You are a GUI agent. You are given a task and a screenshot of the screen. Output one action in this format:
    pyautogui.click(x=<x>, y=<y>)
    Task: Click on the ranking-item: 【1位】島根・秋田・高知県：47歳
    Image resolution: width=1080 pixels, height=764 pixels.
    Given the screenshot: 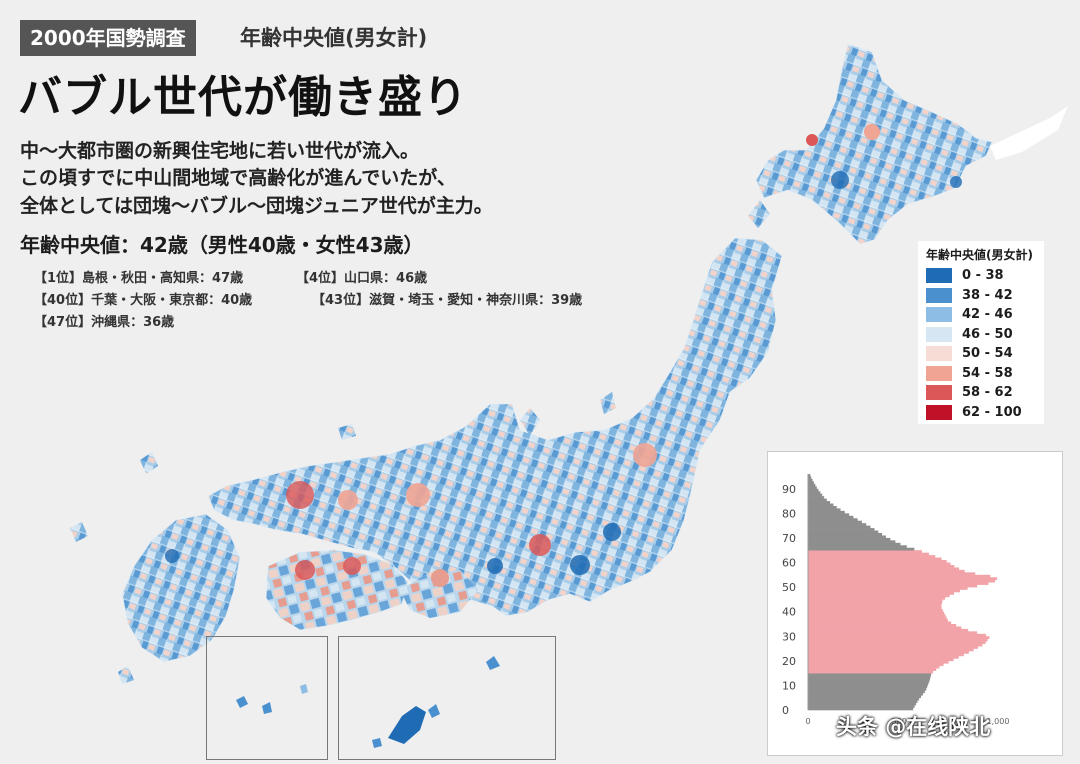 What is the action you would take?
    pyautogui.click(x=139, y=278)
    